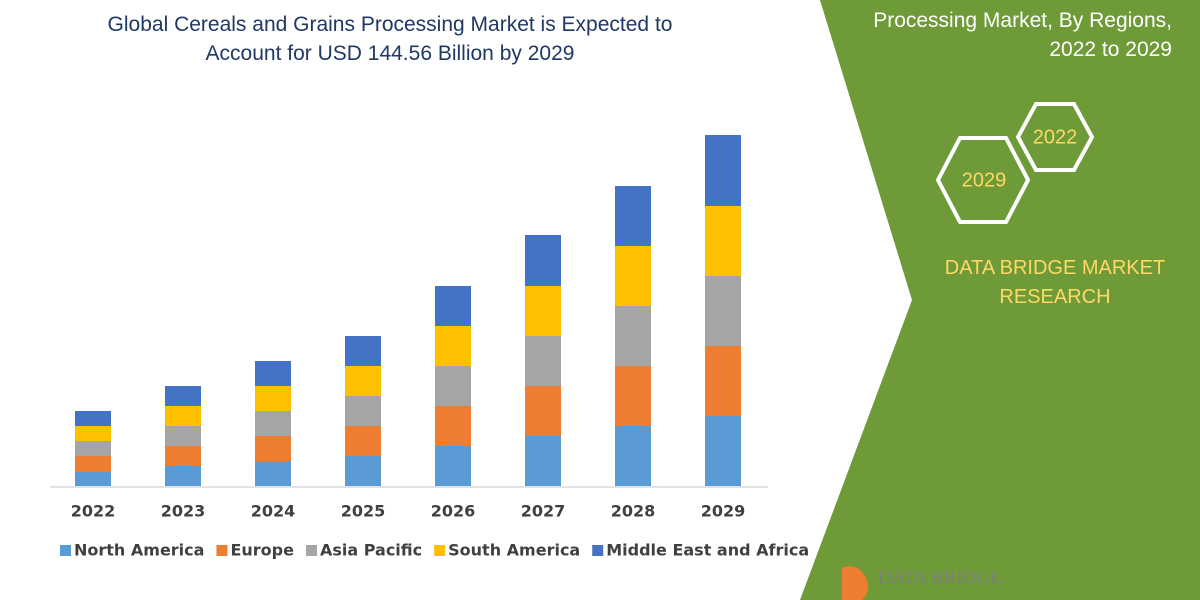  Describe the element at coordinates (93, 511) in the screenshot. I see `x-tick-label: 2022` at that location.